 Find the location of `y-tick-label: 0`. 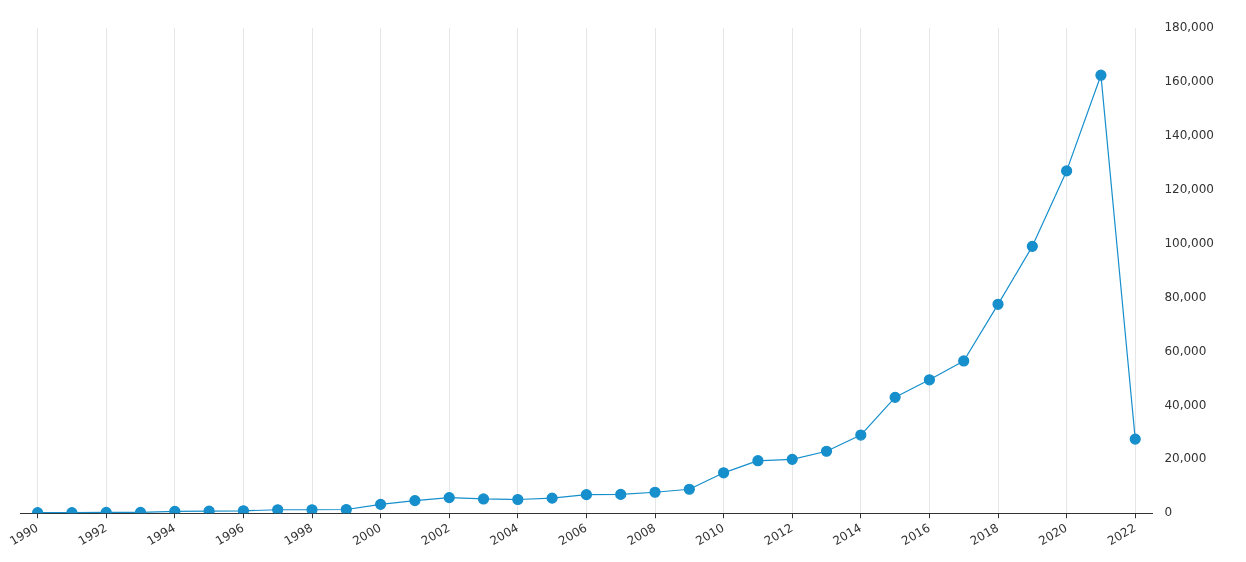

y-tick-label: 0 is located at coordinates (1168, 512).